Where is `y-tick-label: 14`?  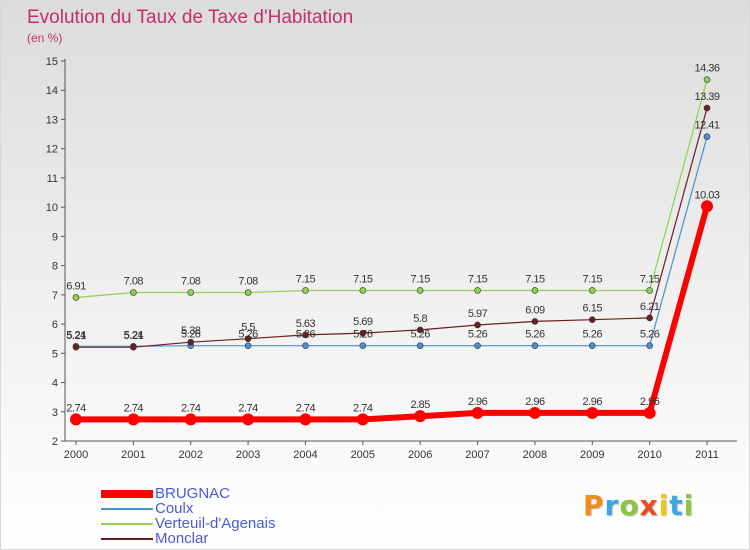 y-tick-label: 14 is located at coordinates (52, 91).